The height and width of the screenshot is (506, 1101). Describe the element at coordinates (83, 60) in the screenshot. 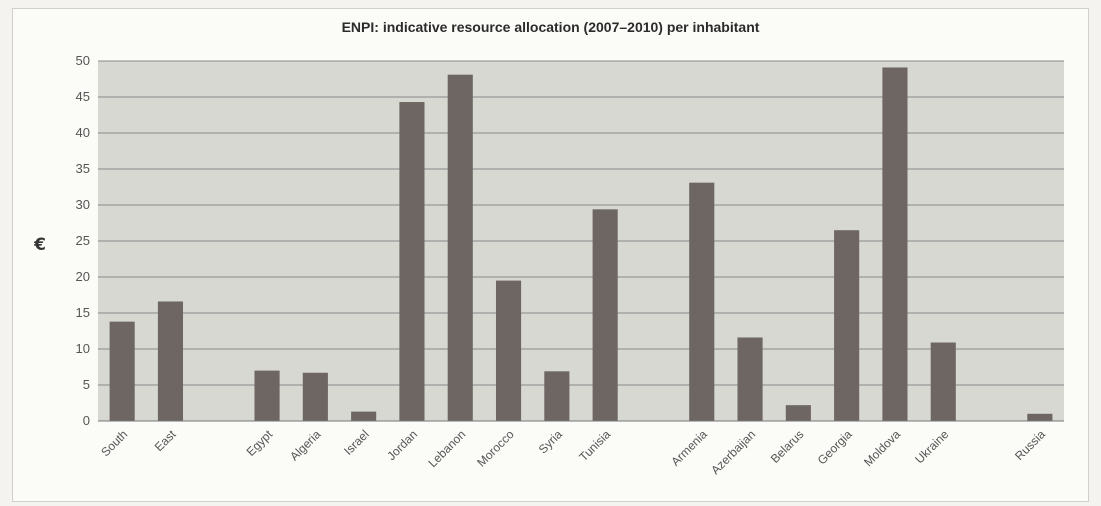

I see `y-tick-label: 50` at that location.